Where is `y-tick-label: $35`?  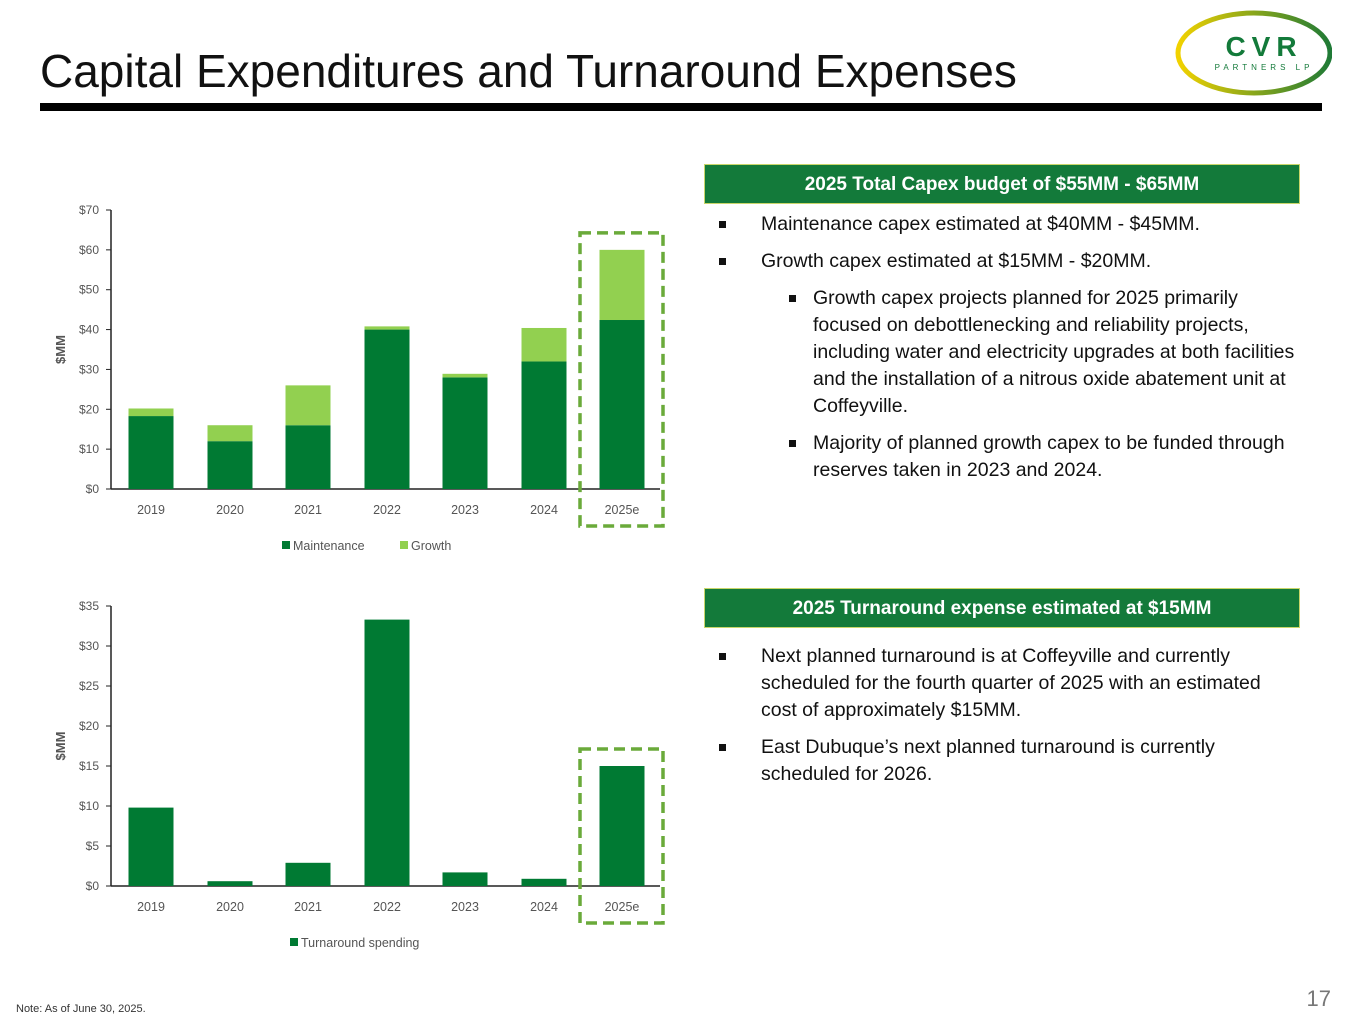 y-tick-label: $35 is located at coordinates (89, 606).